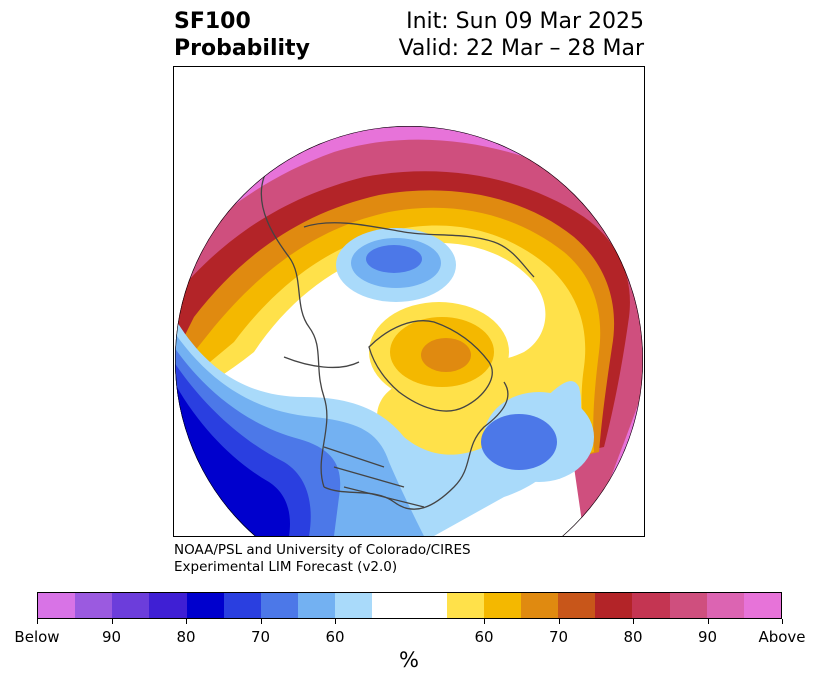 The height and width of the screenshot is (686, 819). I want to click on valid-range: Valid: 22 Mar – 28 Mar, so click(521, 48).